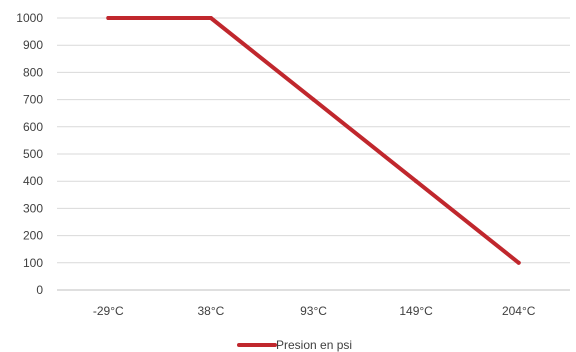 This screenshot has width=576, height=352. I want to click on legend: Presion en psi, so click(294, 345).